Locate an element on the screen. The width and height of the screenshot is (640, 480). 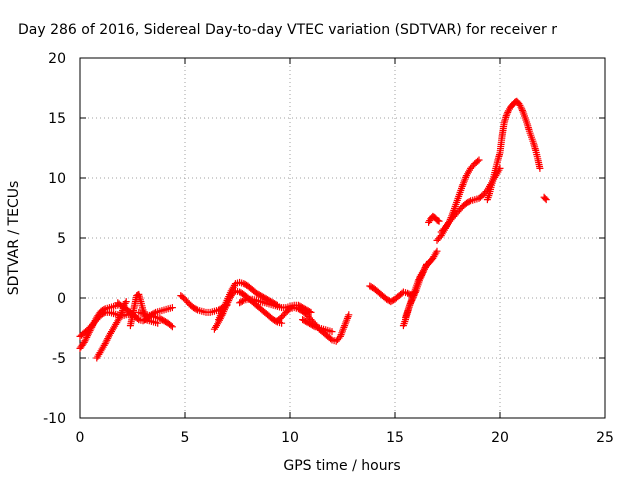
x-tick-label: 25 is located at coordinates (605, 438).